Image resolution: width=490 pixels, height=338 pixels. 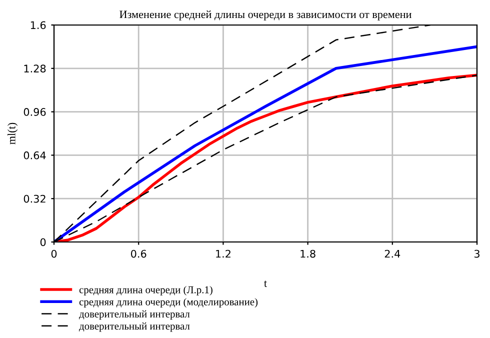 I want to click on chart-title: Изменение средней длины очереди в зависимости от времени, so click(x=266, y=15).